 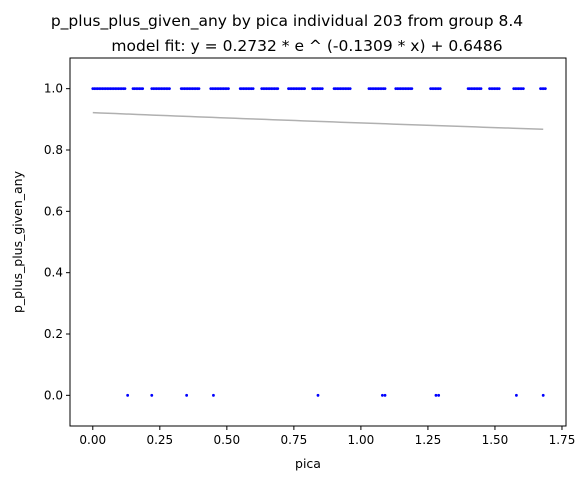 I want to click on x-tick-label: 0.00, so click(x=92, y=440).